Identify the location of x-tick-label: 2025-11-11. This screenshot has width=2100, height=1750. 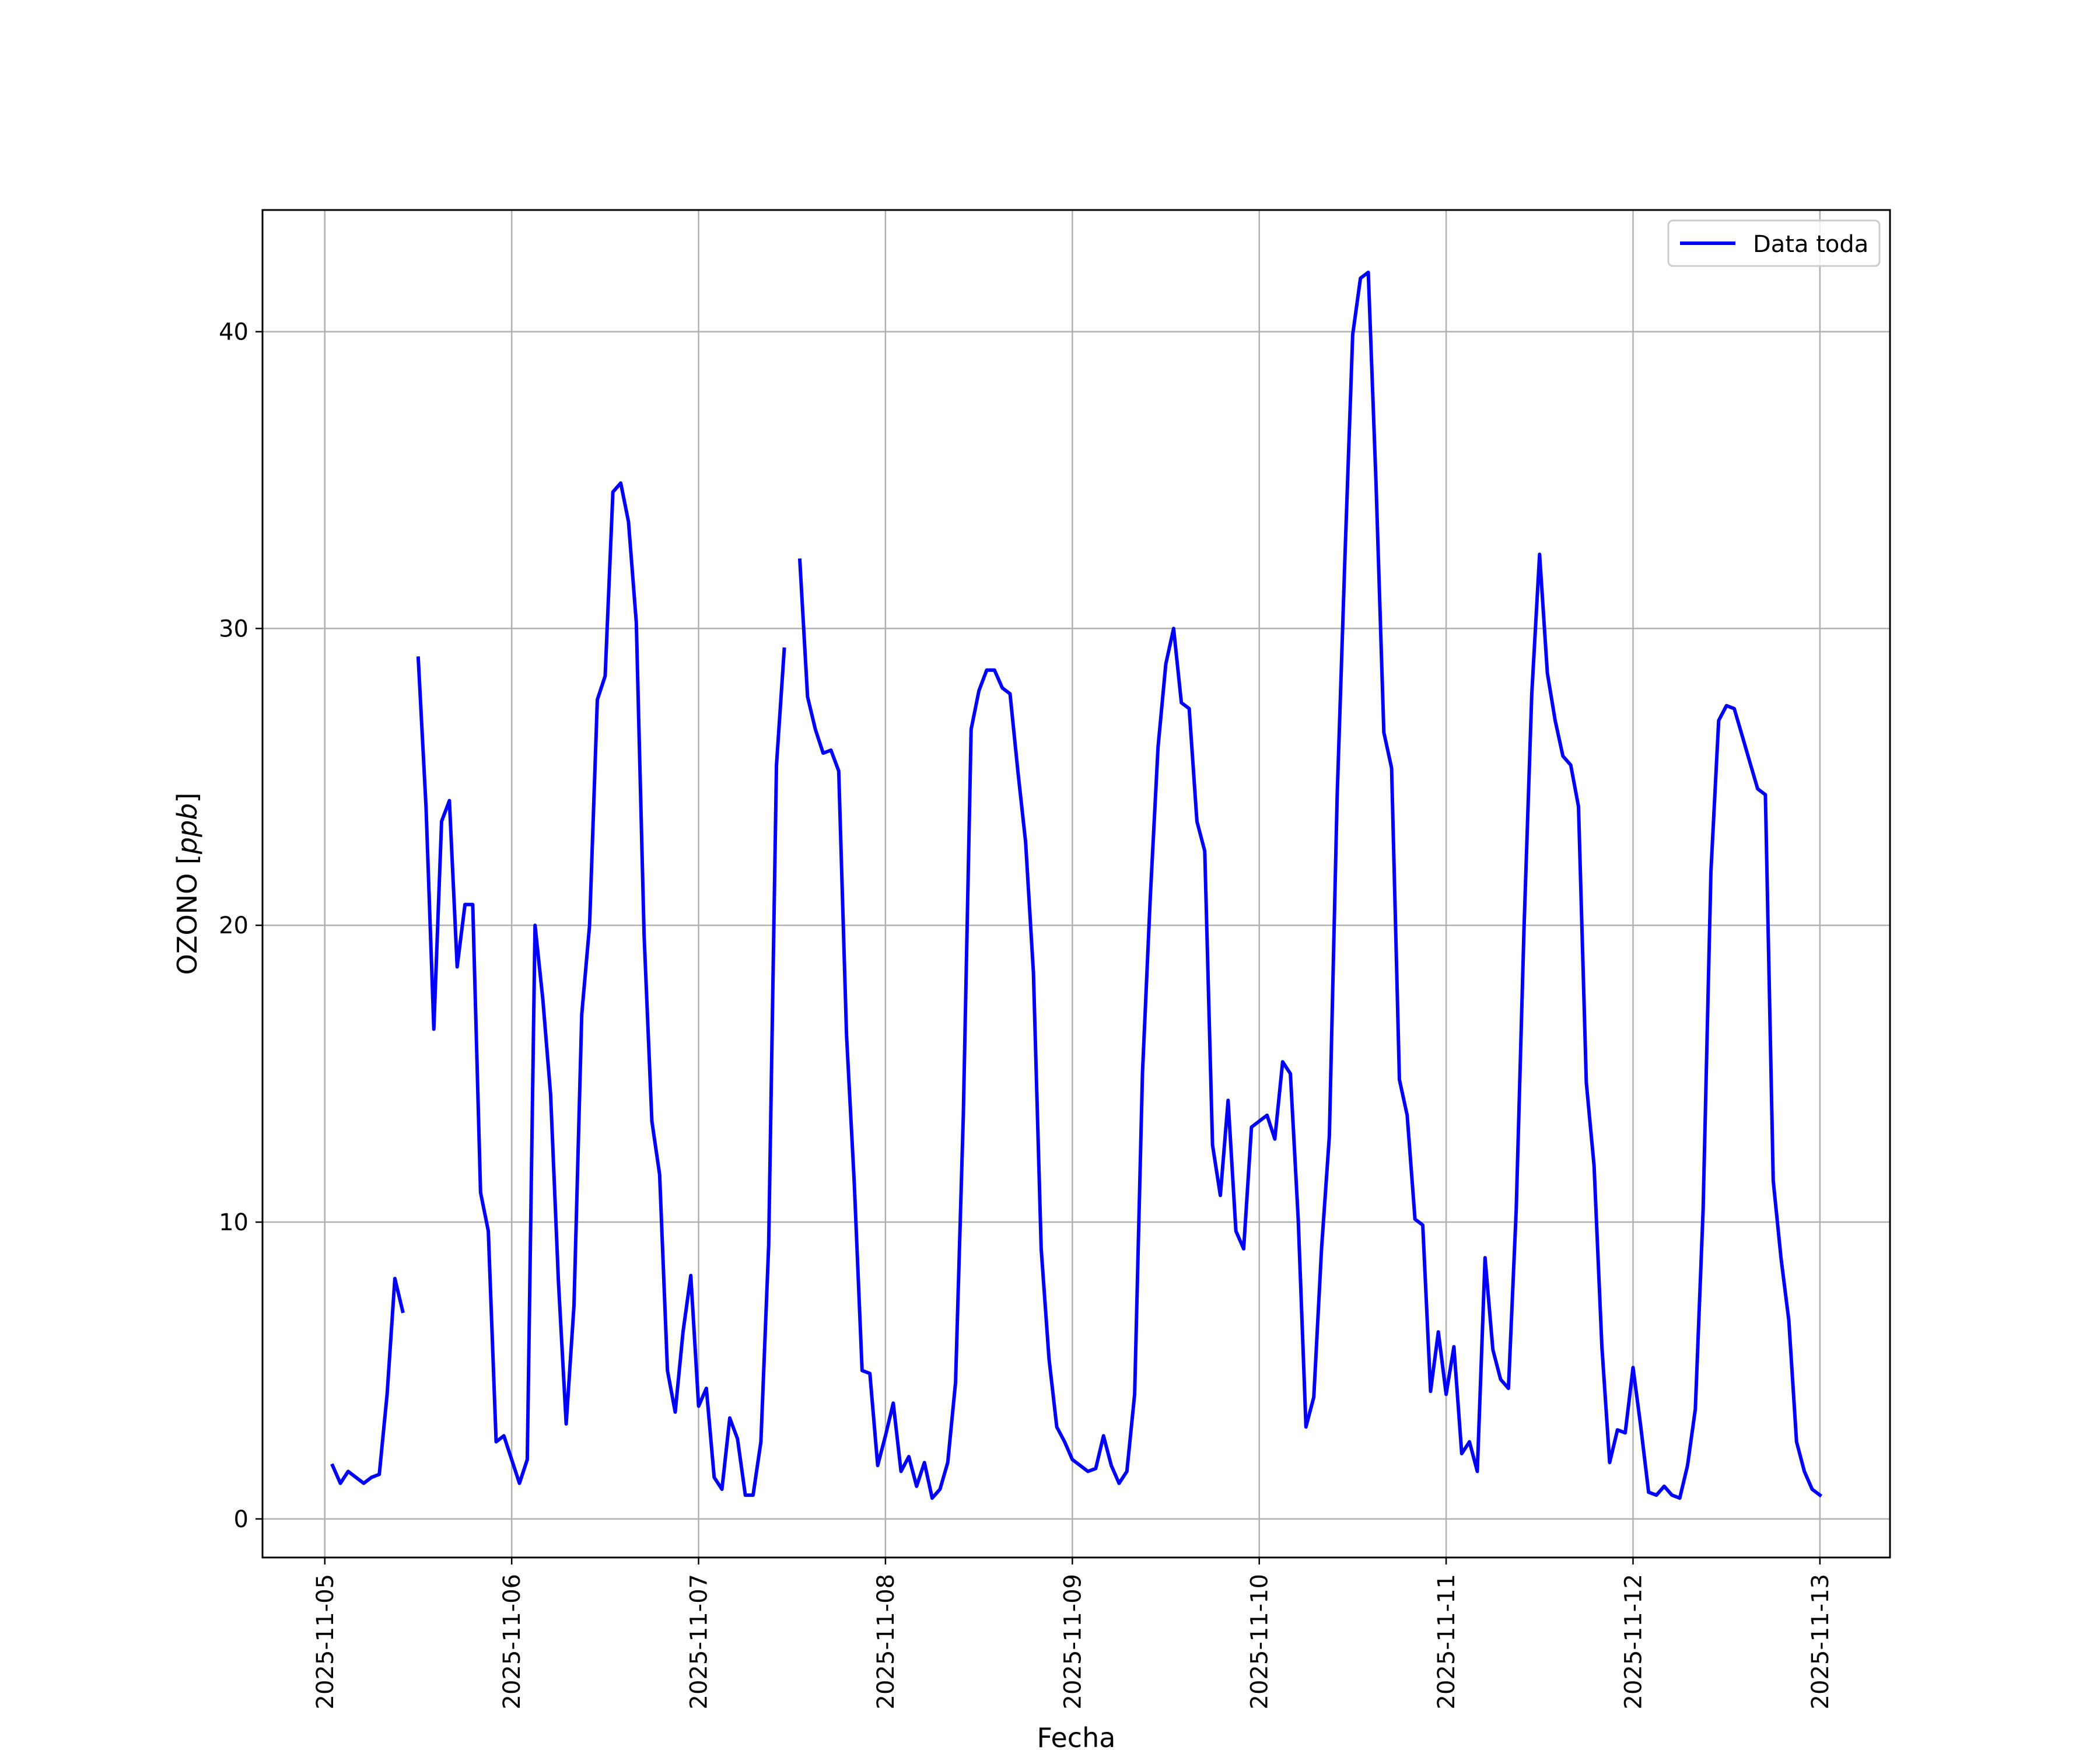
(1447, 1641).